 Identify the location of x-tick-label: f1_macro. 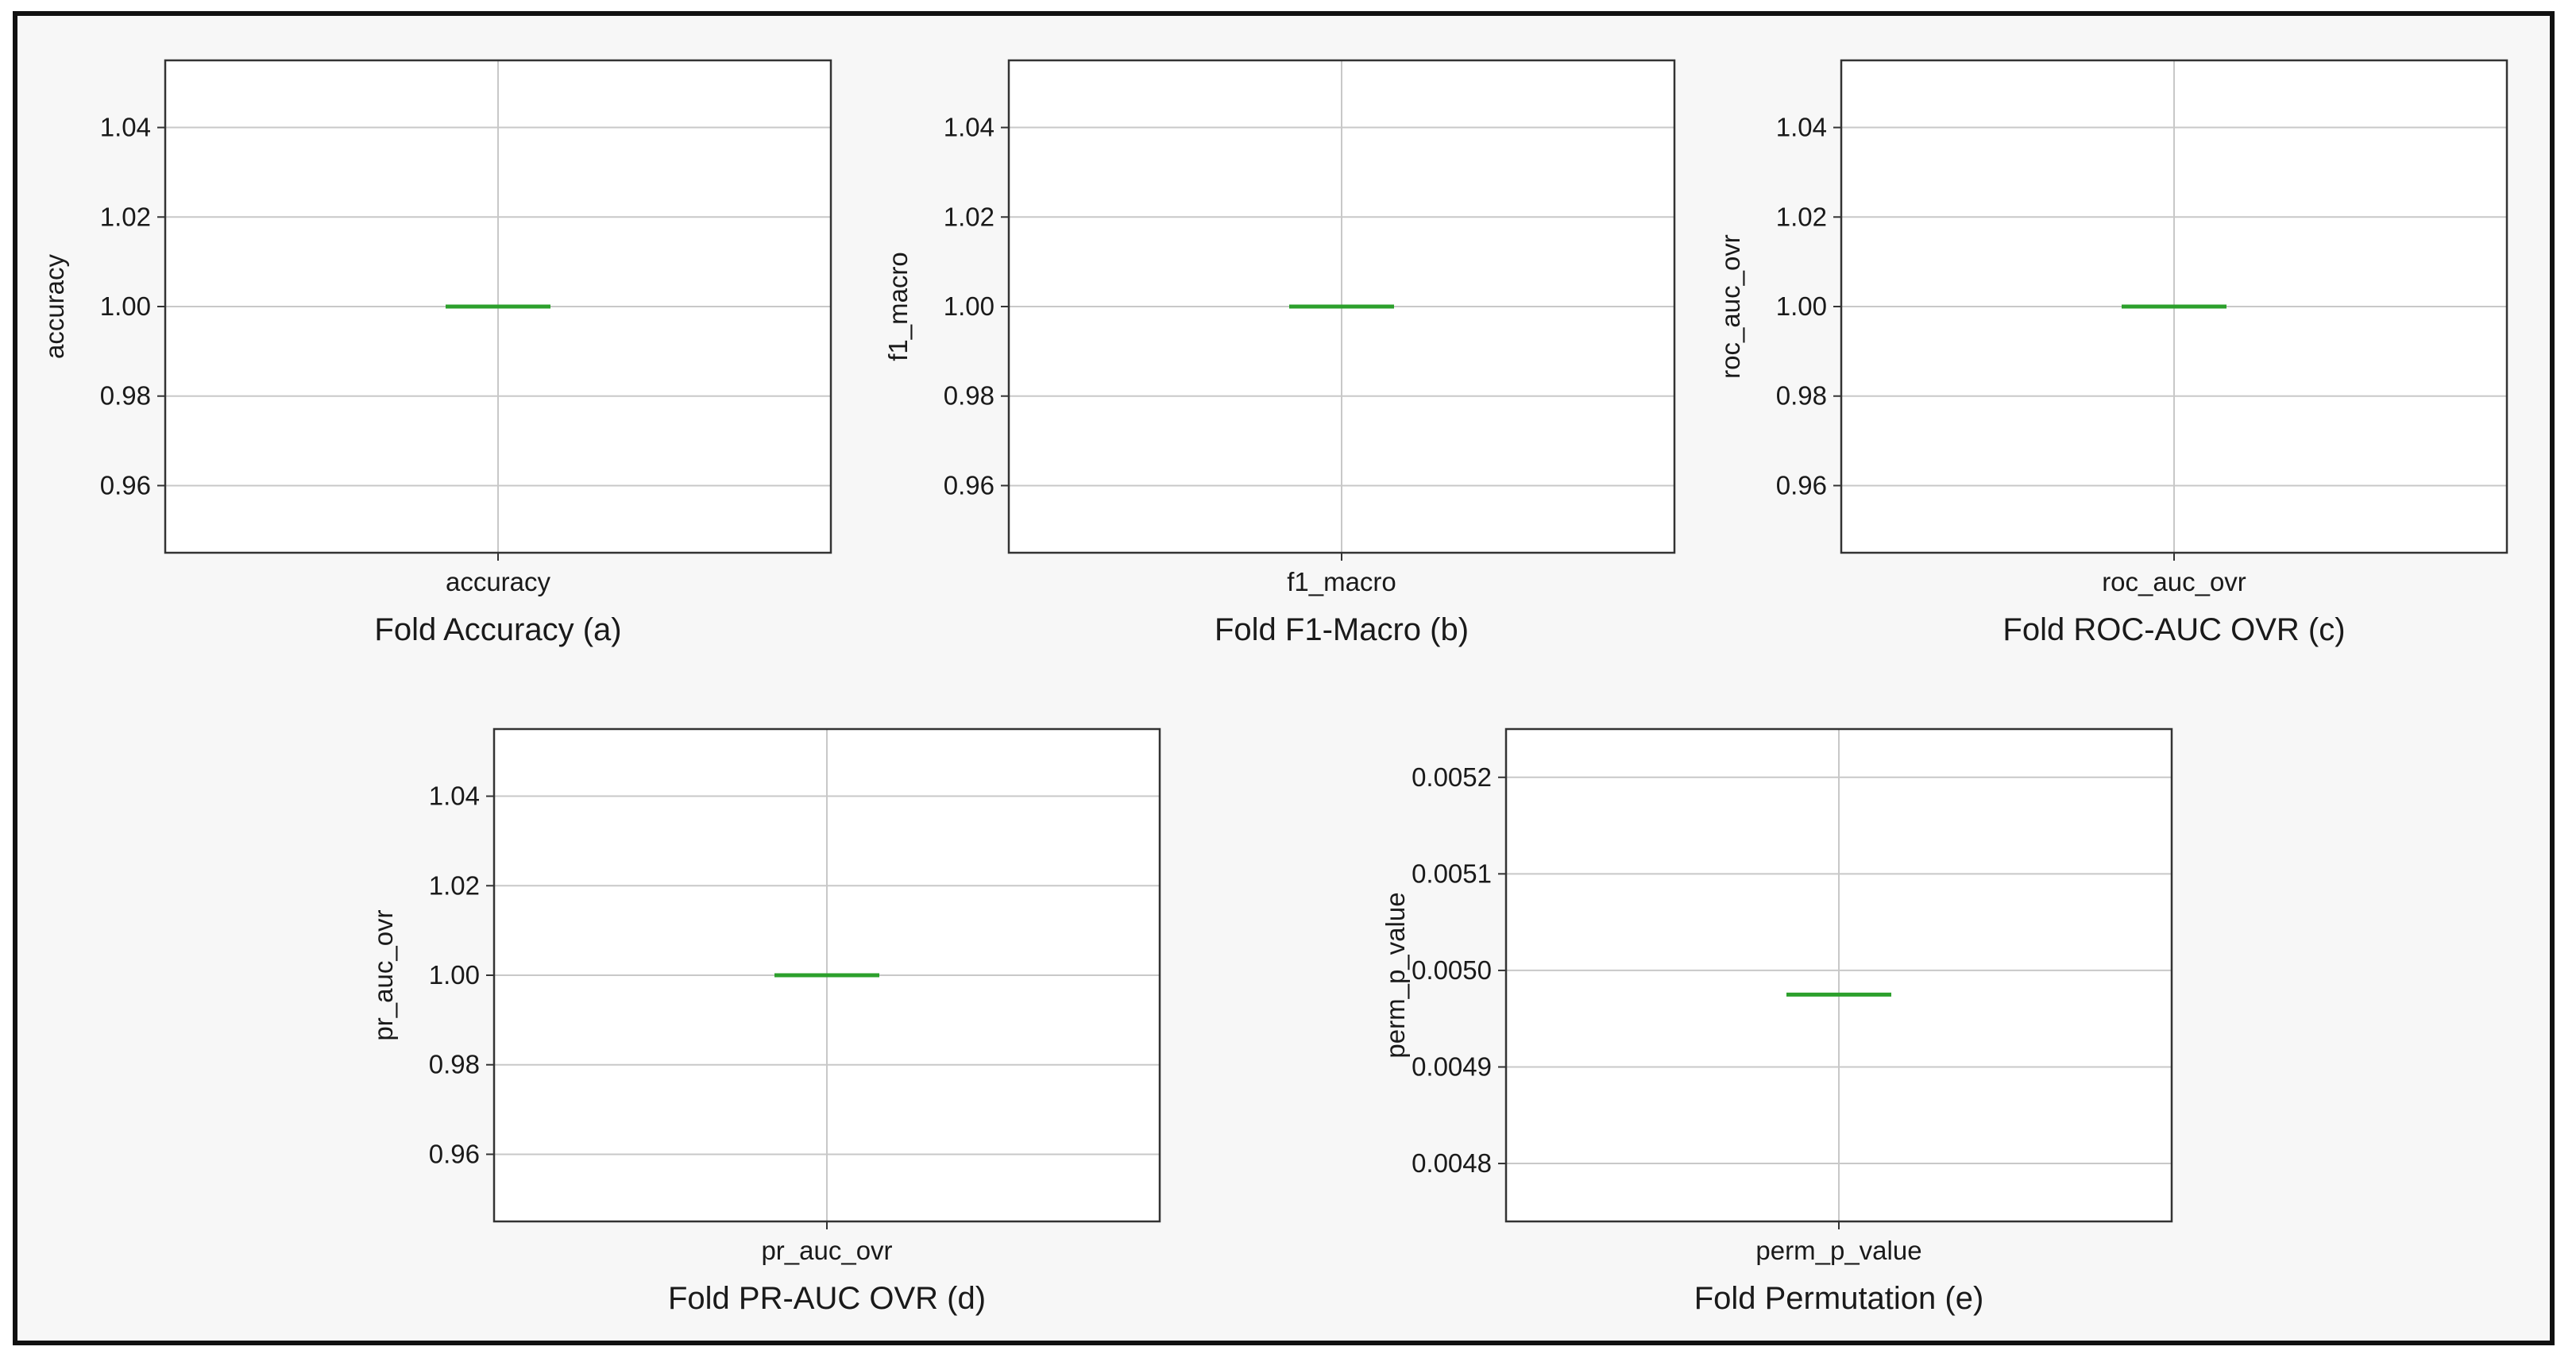
(1341, 581).